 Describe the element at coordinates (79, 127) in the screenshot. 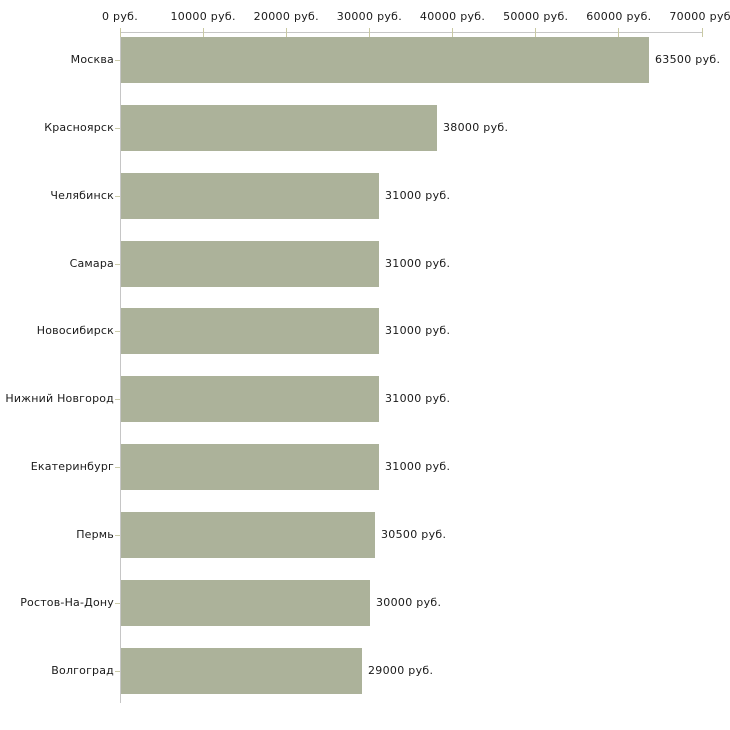

I see `category-label: Красноярск` at that location.